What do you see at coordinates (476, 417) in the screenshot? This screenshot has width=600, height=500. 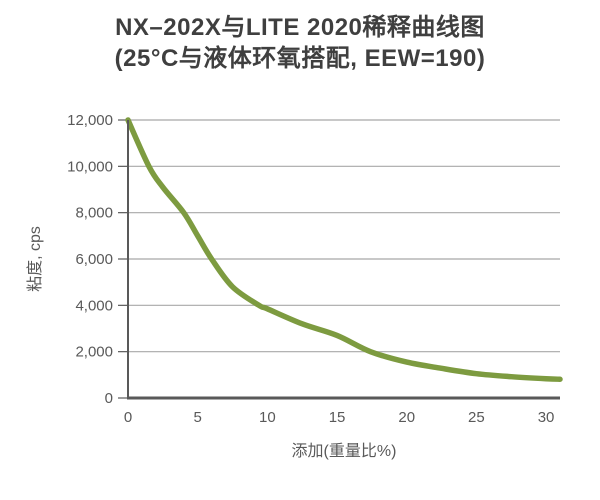 I see `x-tick-label: 25` at bounding box center [476, 417].